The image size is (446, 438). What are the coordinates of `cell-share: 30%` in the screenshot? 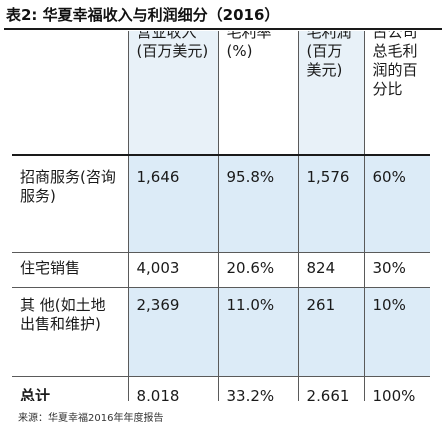 It's located at (397, 270).